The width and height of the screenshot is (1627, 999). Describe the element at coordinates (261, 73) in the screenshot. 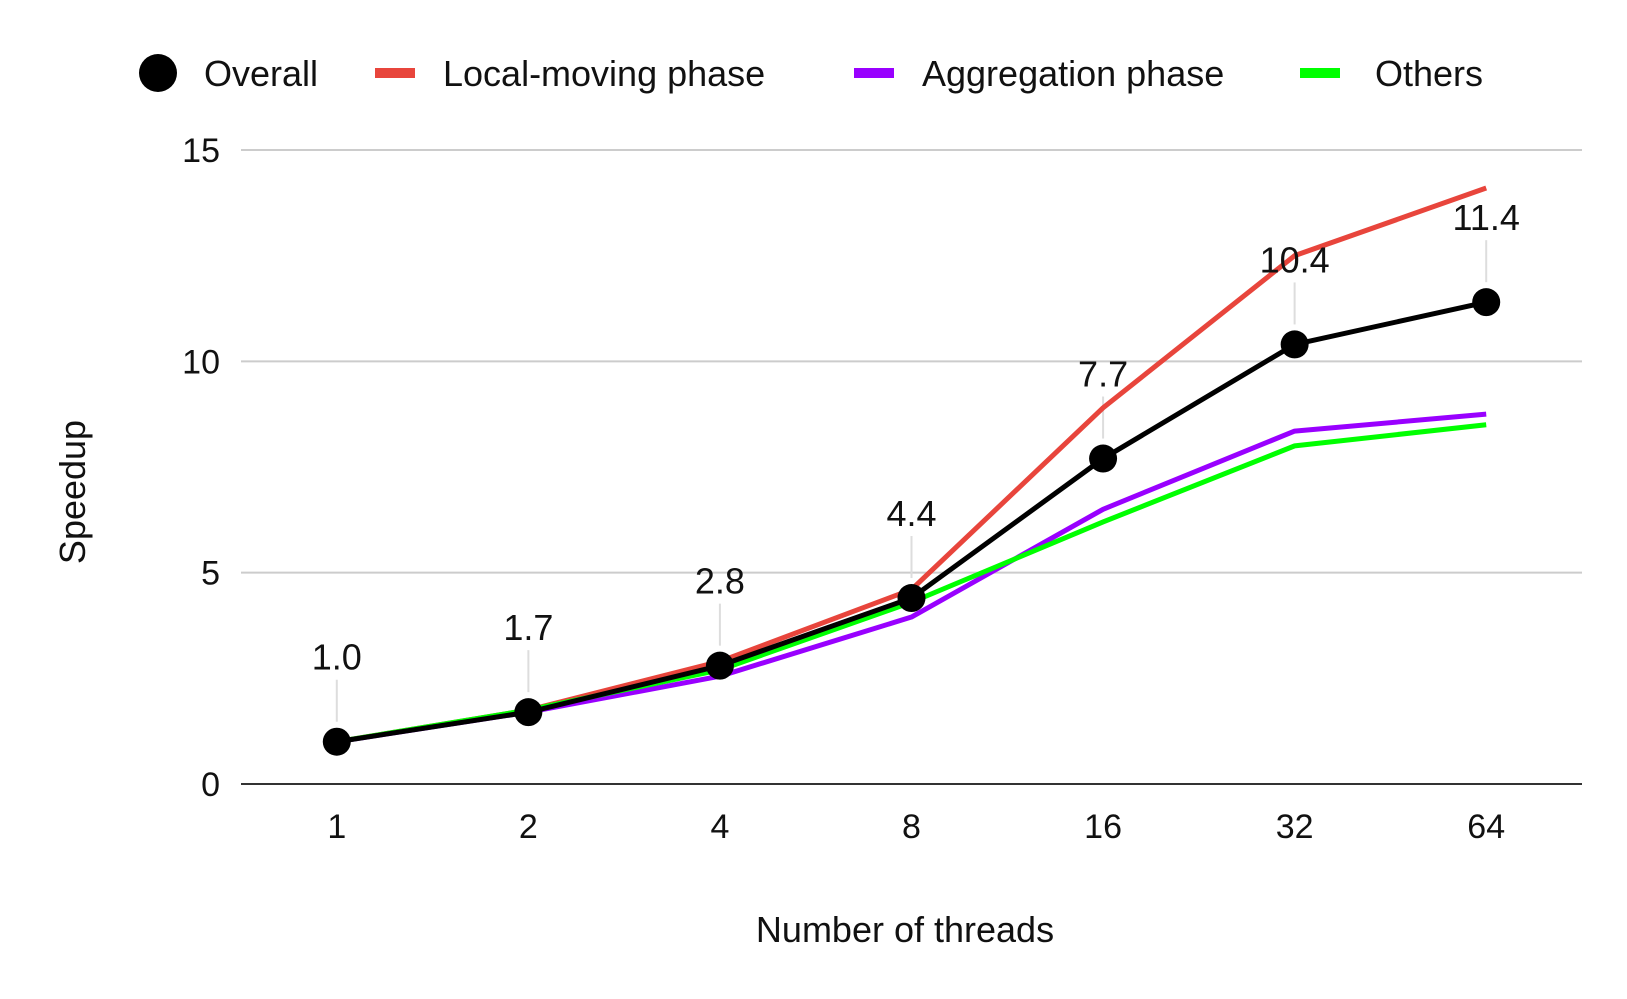

I see `legend-label: Overall` at that location.